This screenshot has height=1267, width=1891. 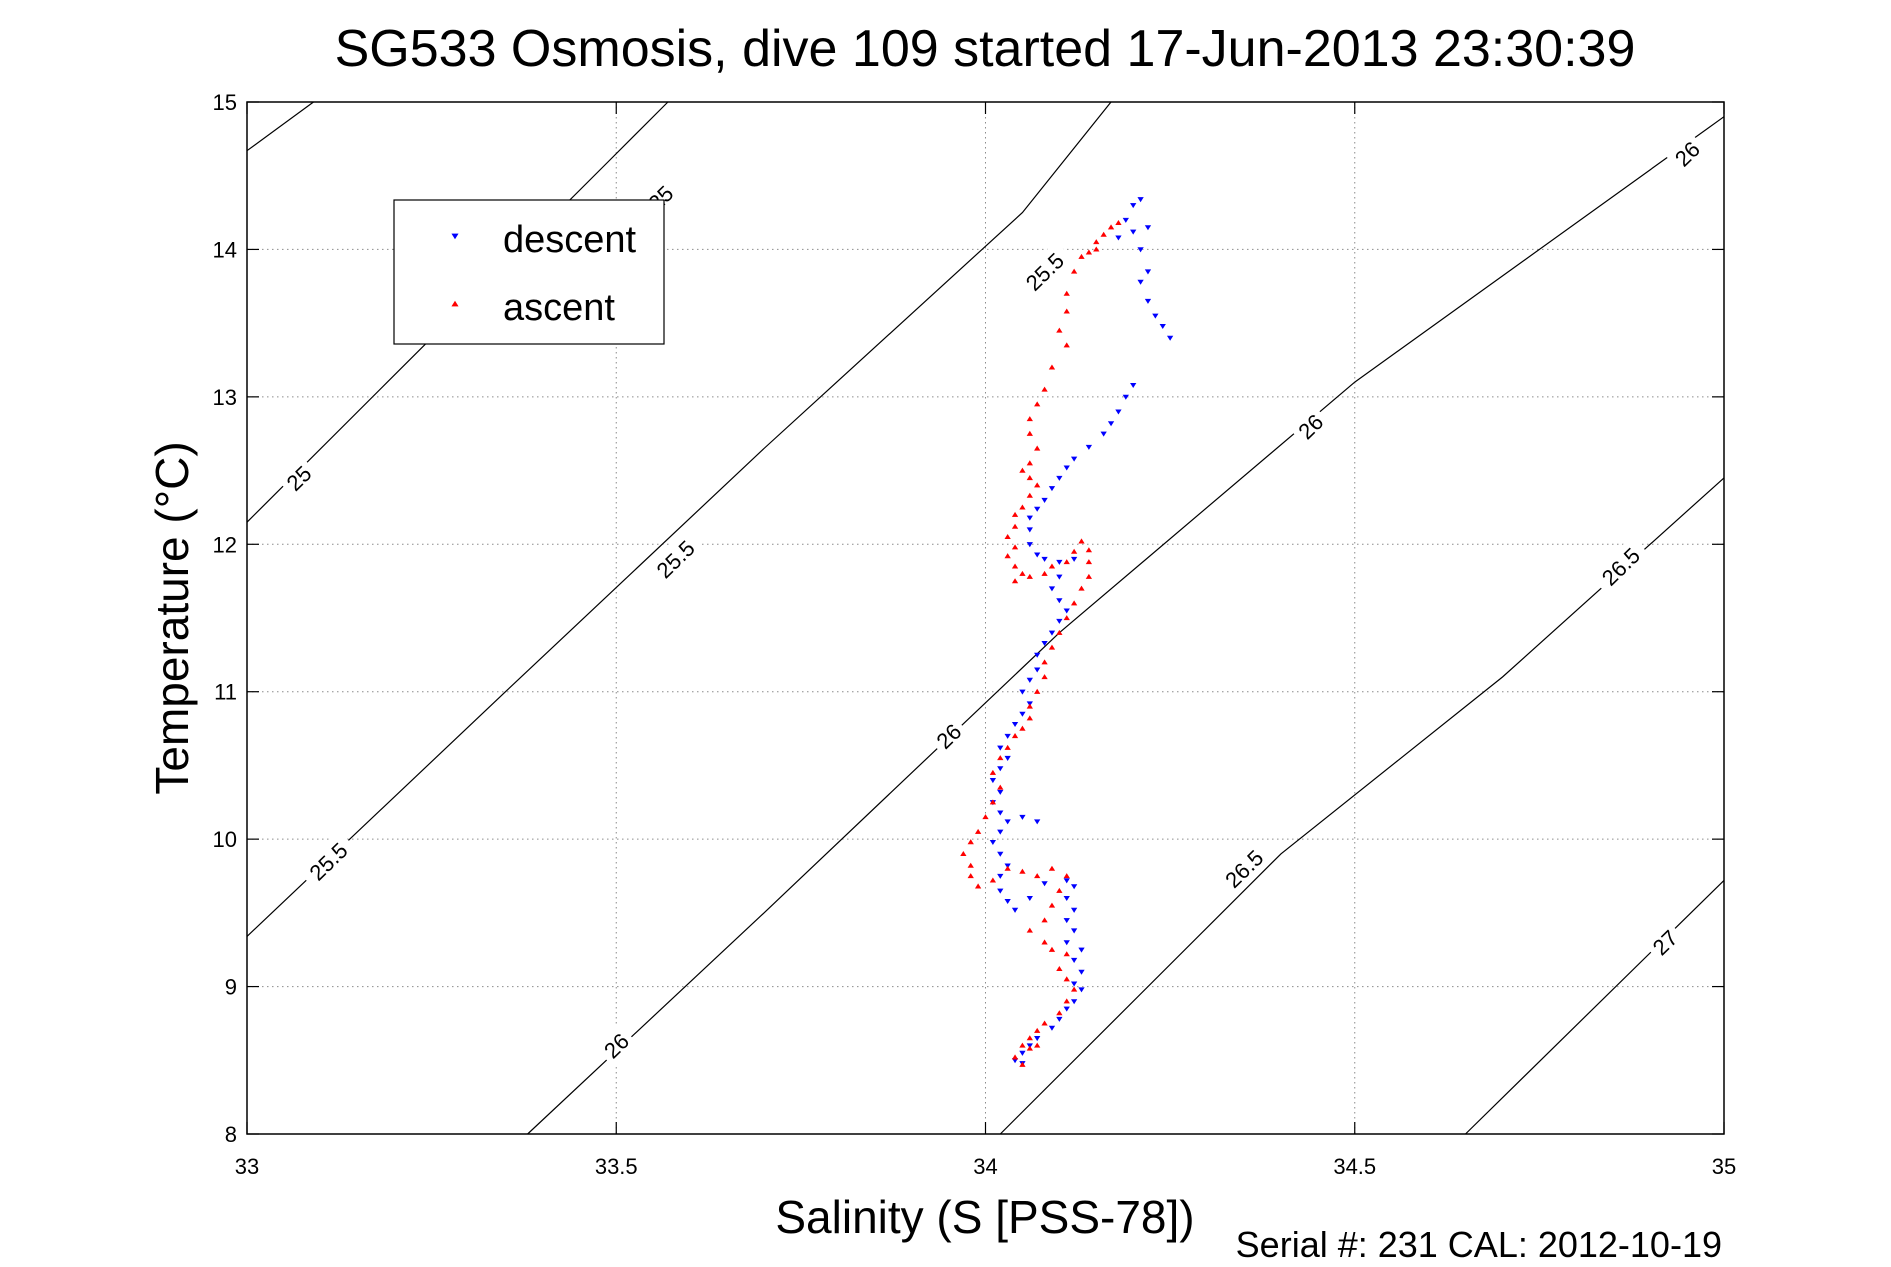 I want to click on x-tick-label: 34.5, so click(x=1354, y=1166).